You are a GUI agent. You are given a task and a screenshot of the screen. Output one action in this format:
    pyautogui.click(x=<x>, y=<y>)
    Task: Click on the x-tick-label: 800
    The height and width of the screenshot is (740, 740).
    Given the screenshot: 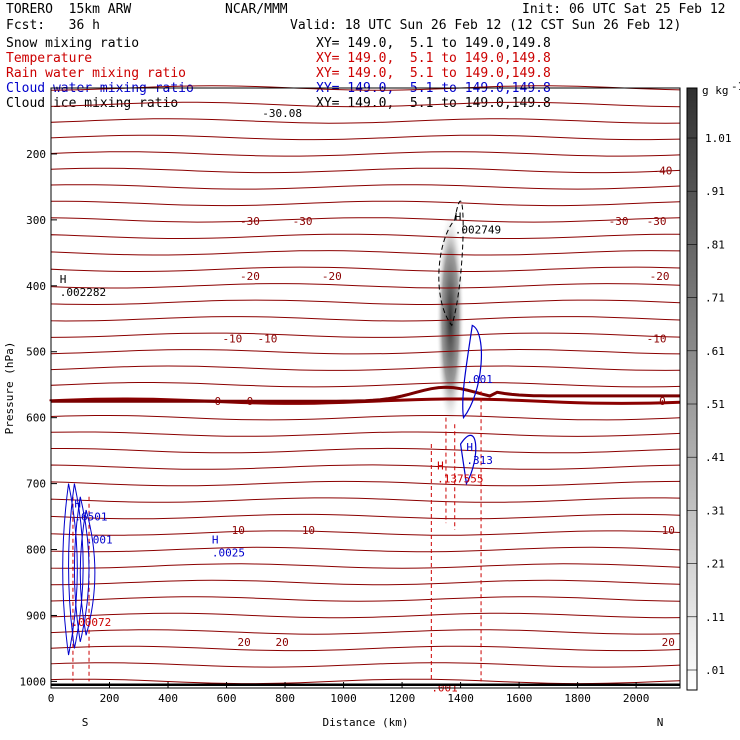 What is the action you would take?
    pyautogui.click(x=285, y=698)
    